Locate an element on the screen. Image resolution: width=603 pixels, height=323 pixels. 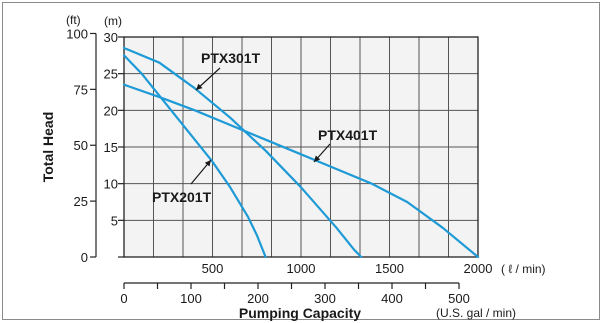
lpm-axis-tick-label: 500 is located at coordinates (213, 268).